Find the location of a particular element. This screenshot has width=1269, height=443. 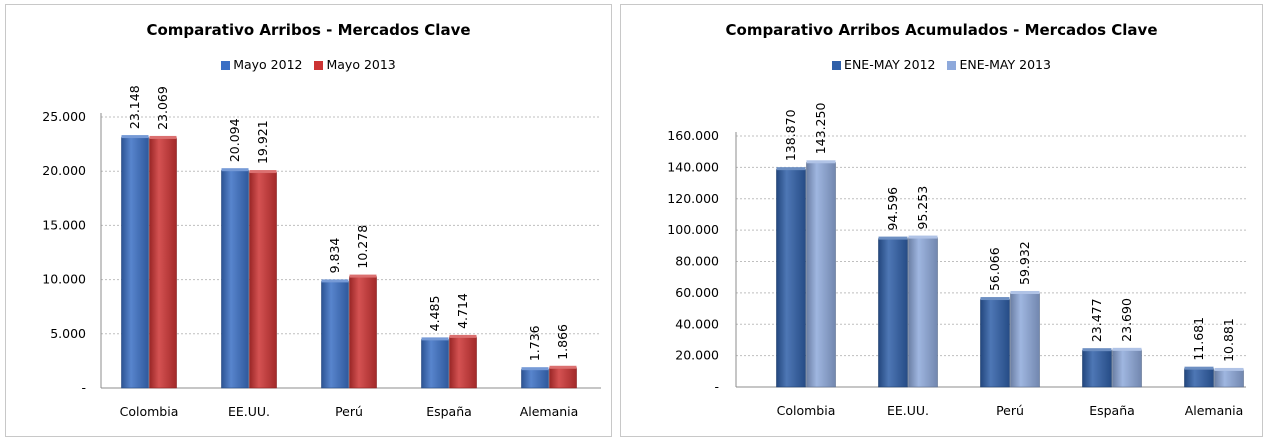

data-label: 10.881 is located at coordinates (1228, 340).